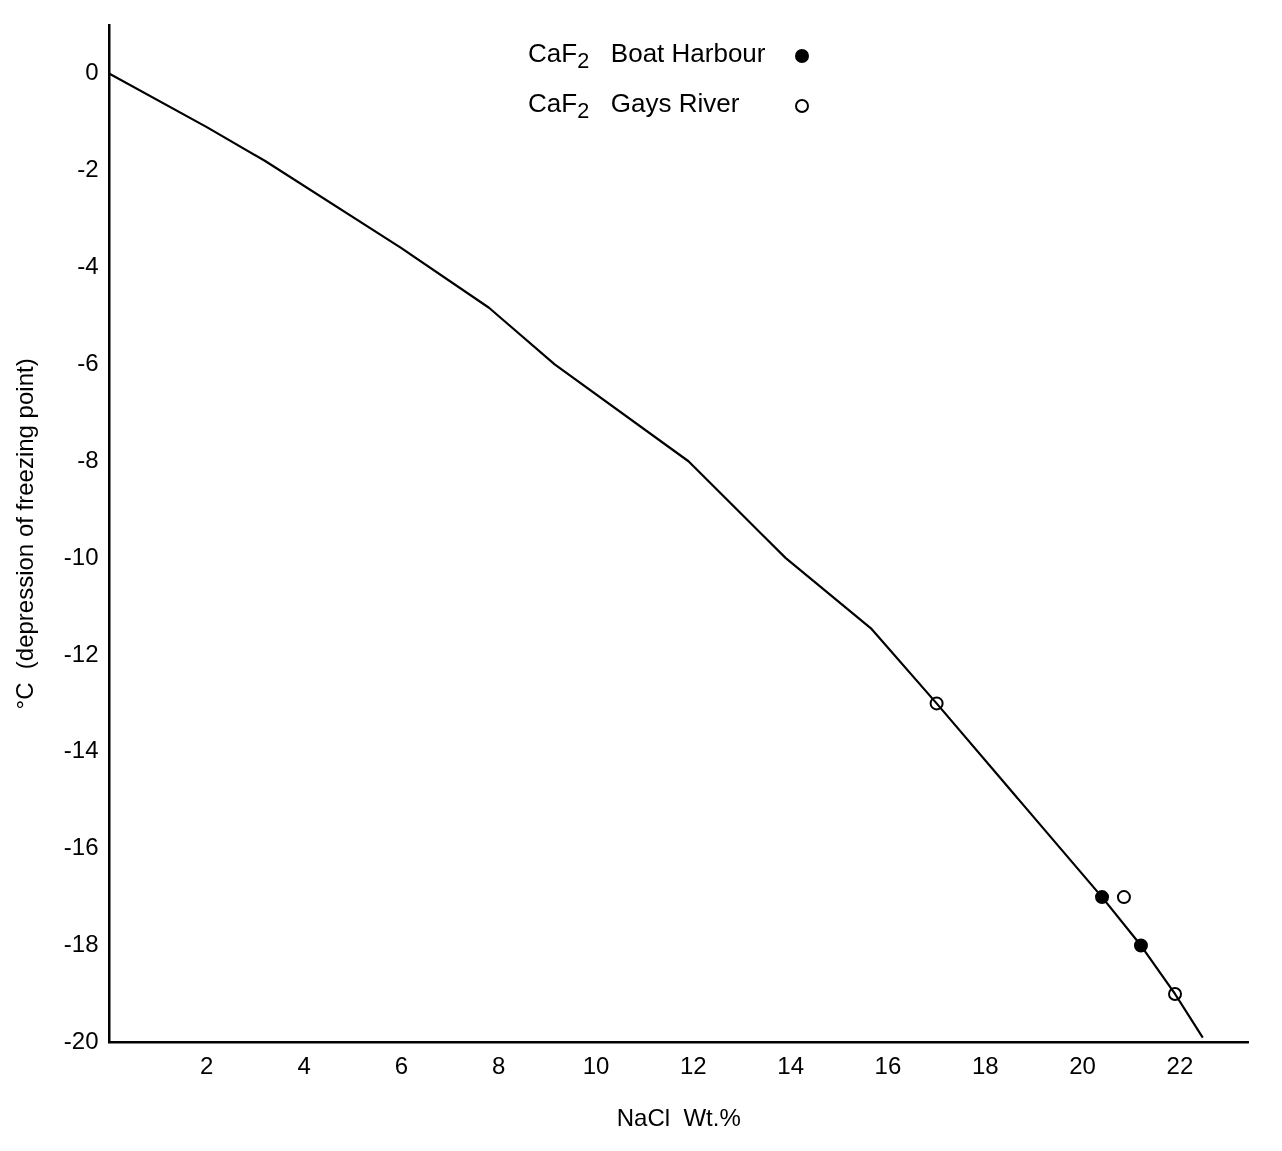 The height and width of the screenshot is (1151, 1282). I want to click on legend-label: CaF$_{2}$ Boat Harbour, so click(647, 56).